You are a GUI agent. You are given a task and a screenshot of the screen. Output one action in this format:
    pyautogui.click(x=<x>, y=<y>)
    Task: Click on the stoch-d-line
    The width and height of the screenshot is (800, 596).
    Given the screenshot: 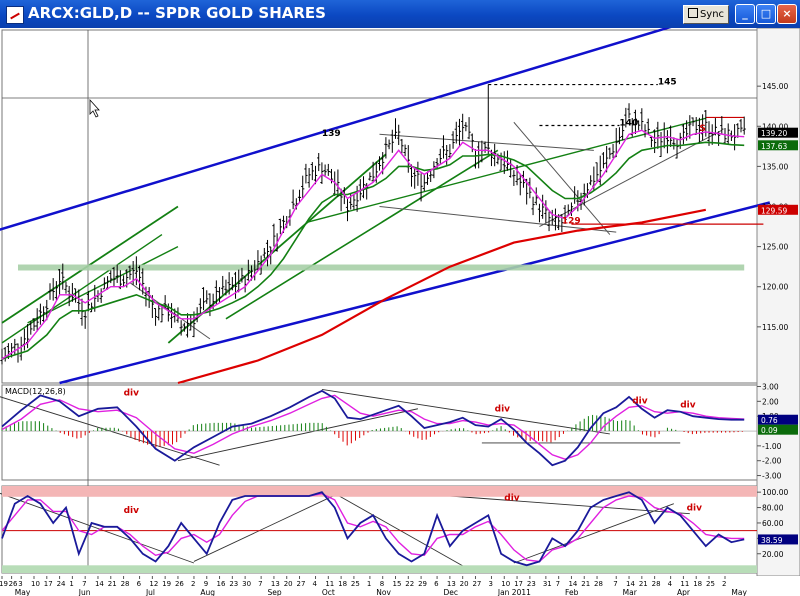 What is the action you would take?
    pyautogui.click(x=373, y=527)
    